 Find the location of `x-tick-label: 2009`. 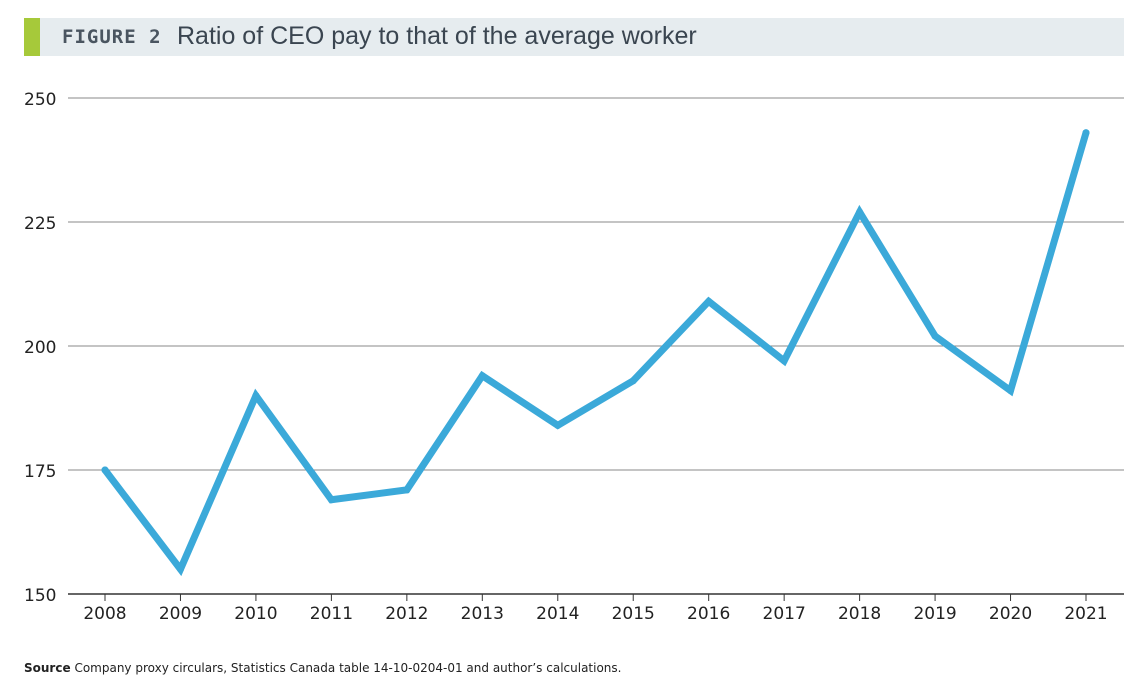

x-tick-label: 2009 is located at coordinates (180, 614).